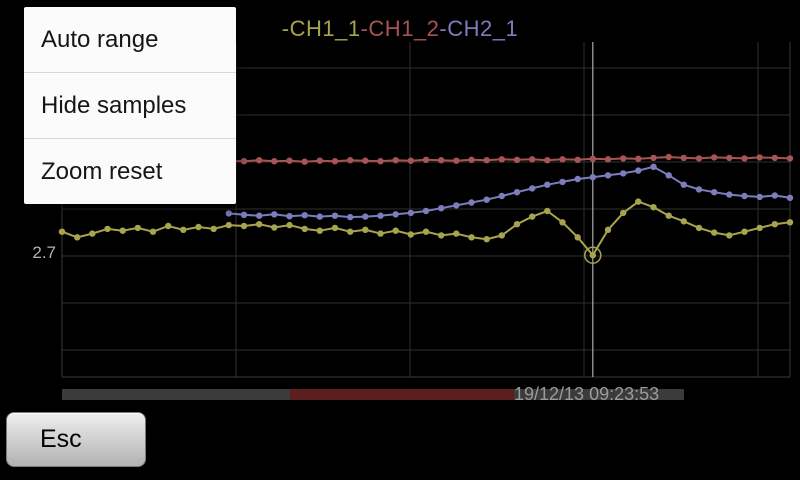 This screenshot has width=800, height=480. What do you see at coordinates (587, 394) in the screenshot?
I see `cursor-timestamp: 19/12/13 09:23:53` at bounding box center [587, 394].